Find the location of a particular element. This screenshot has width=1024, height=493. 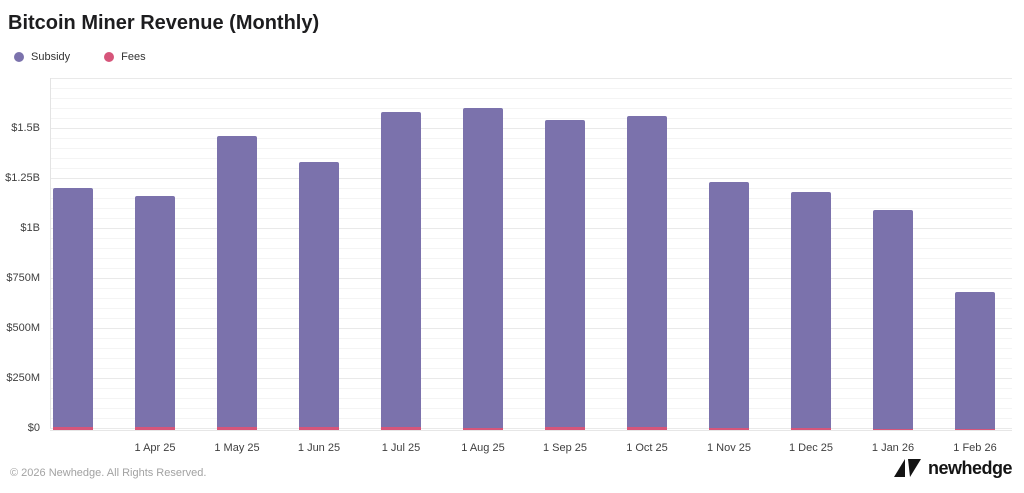

bar-subsidy-1 Jul 25 is located at coordinates (401, 271).